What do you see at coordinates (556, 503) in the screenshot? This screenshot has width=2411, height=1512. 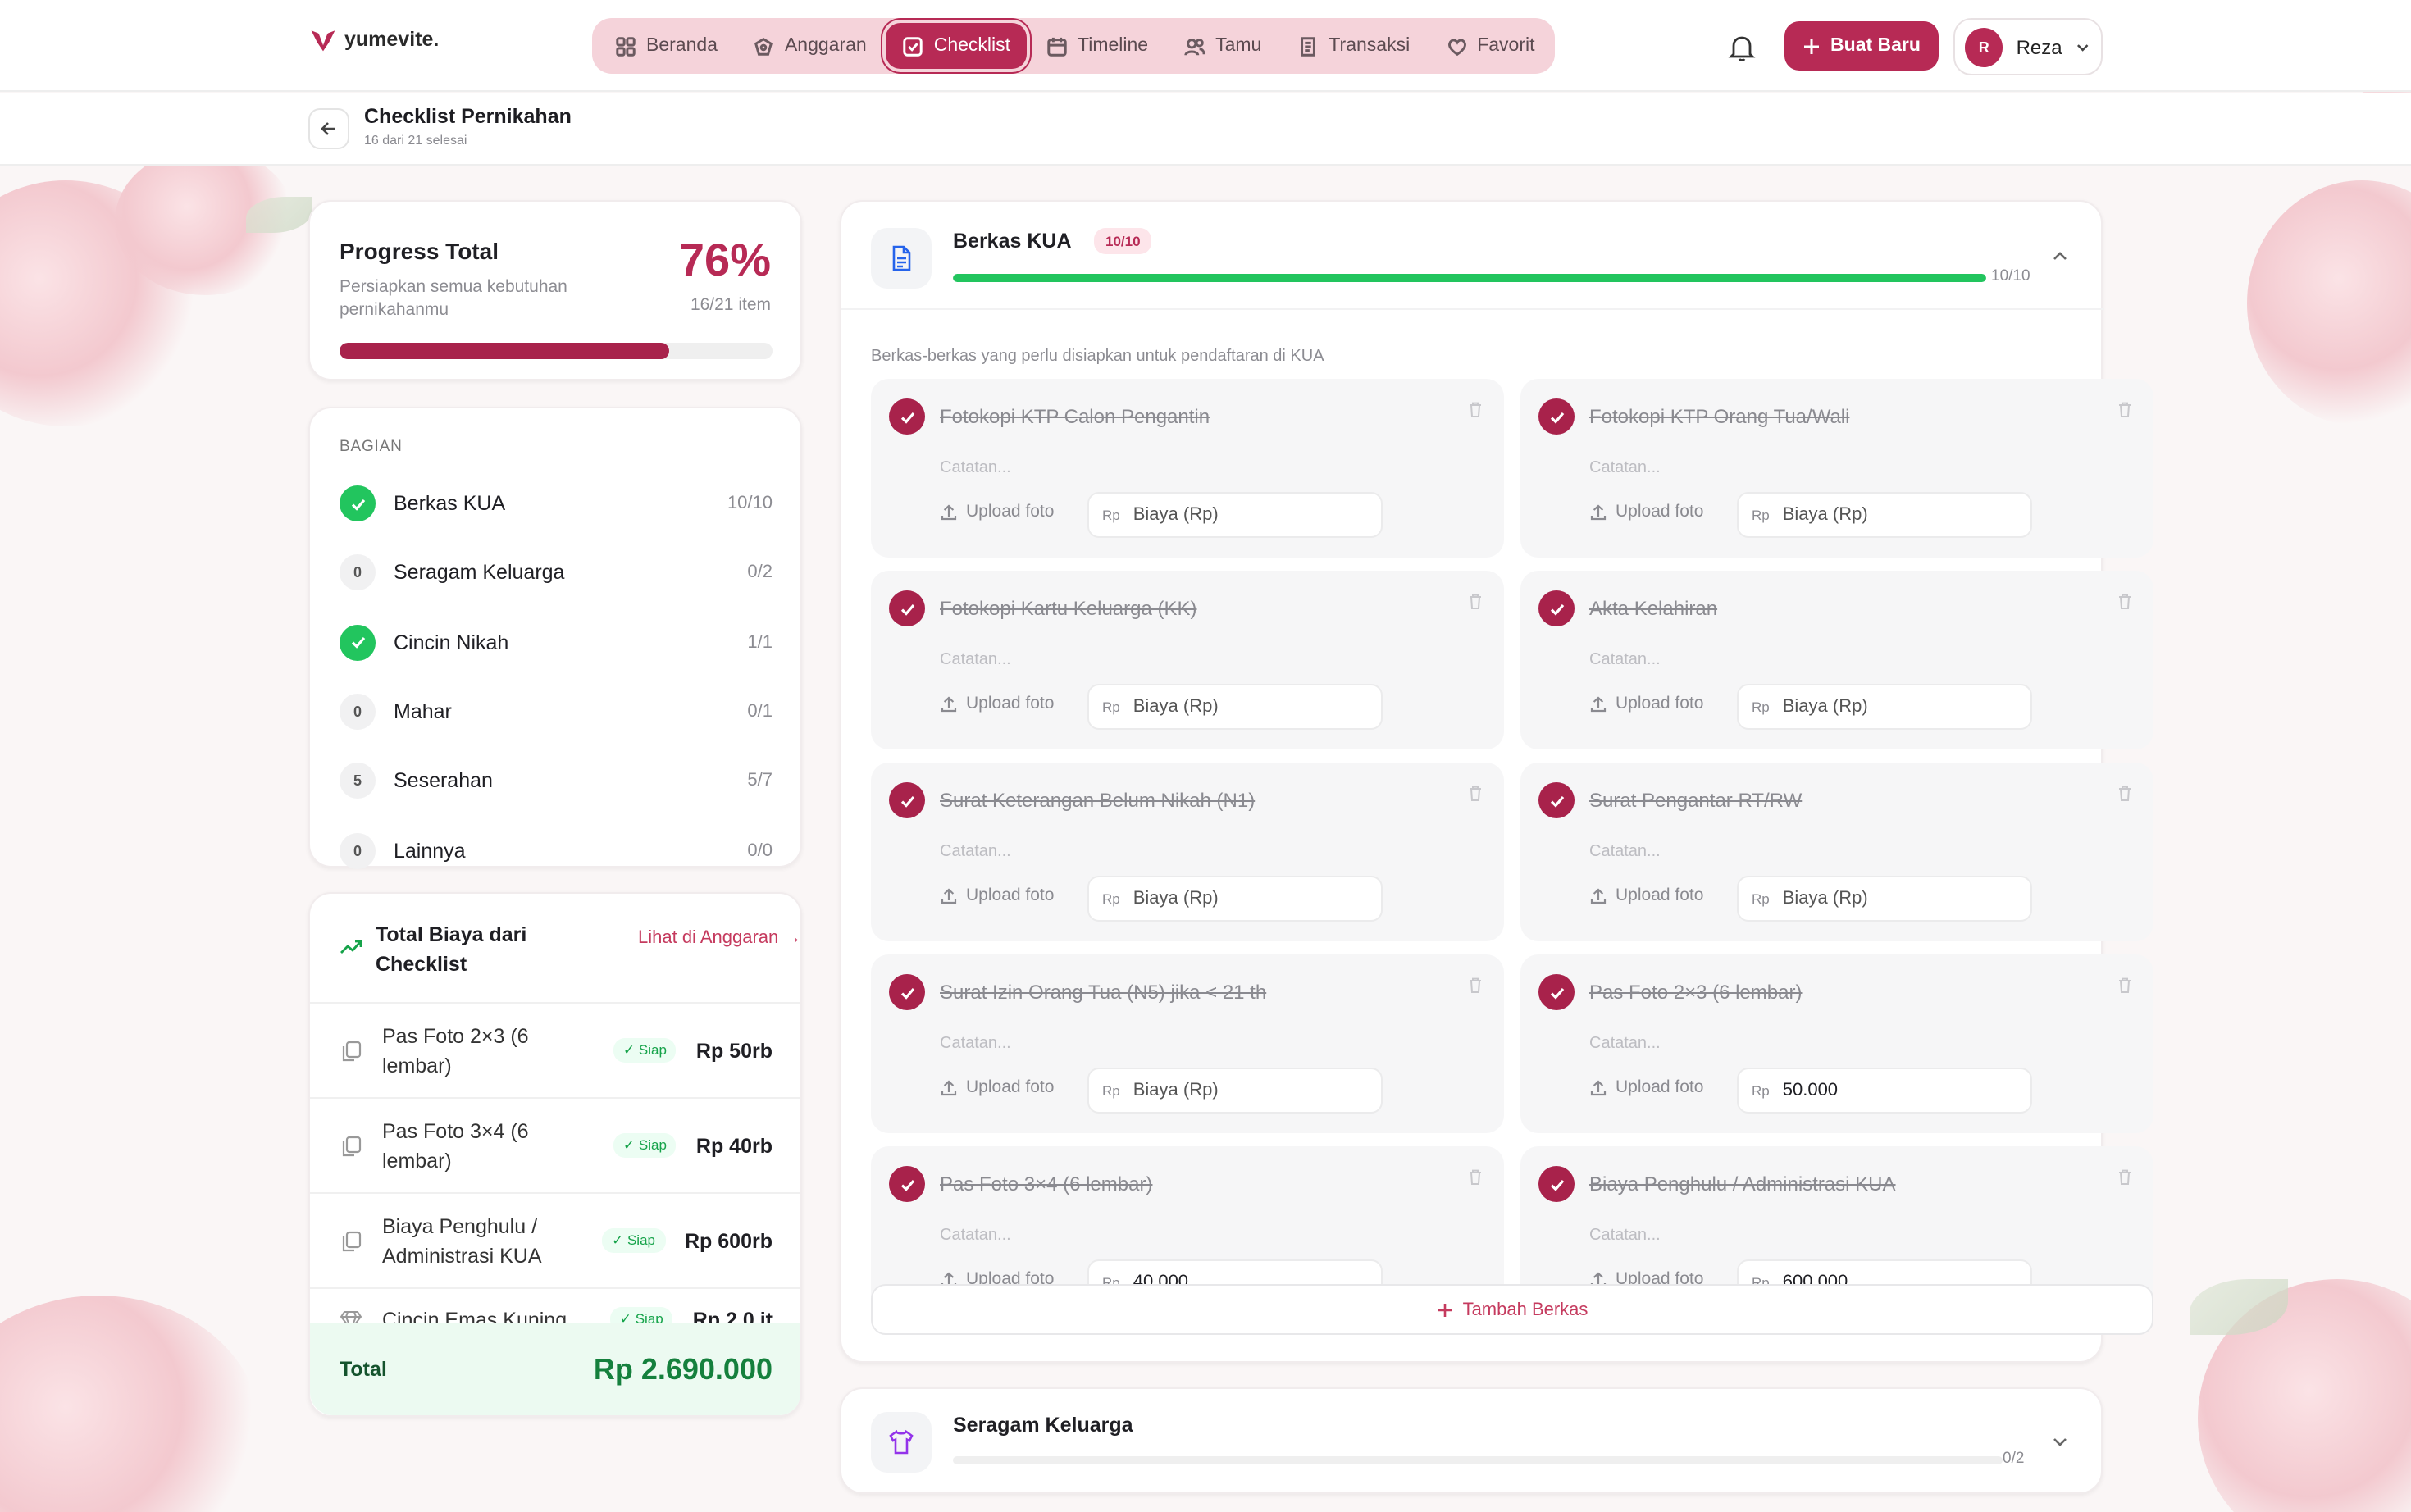 I see `section-item: Berkas KUA 10/10` at bounding box center [556, 503].